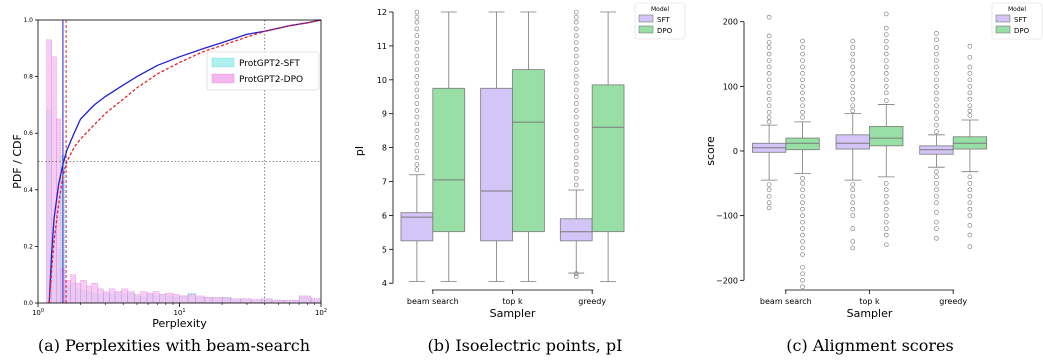 The image size is (1043, 364). I want to click on x-tick-label: top k, so click(869, 301).